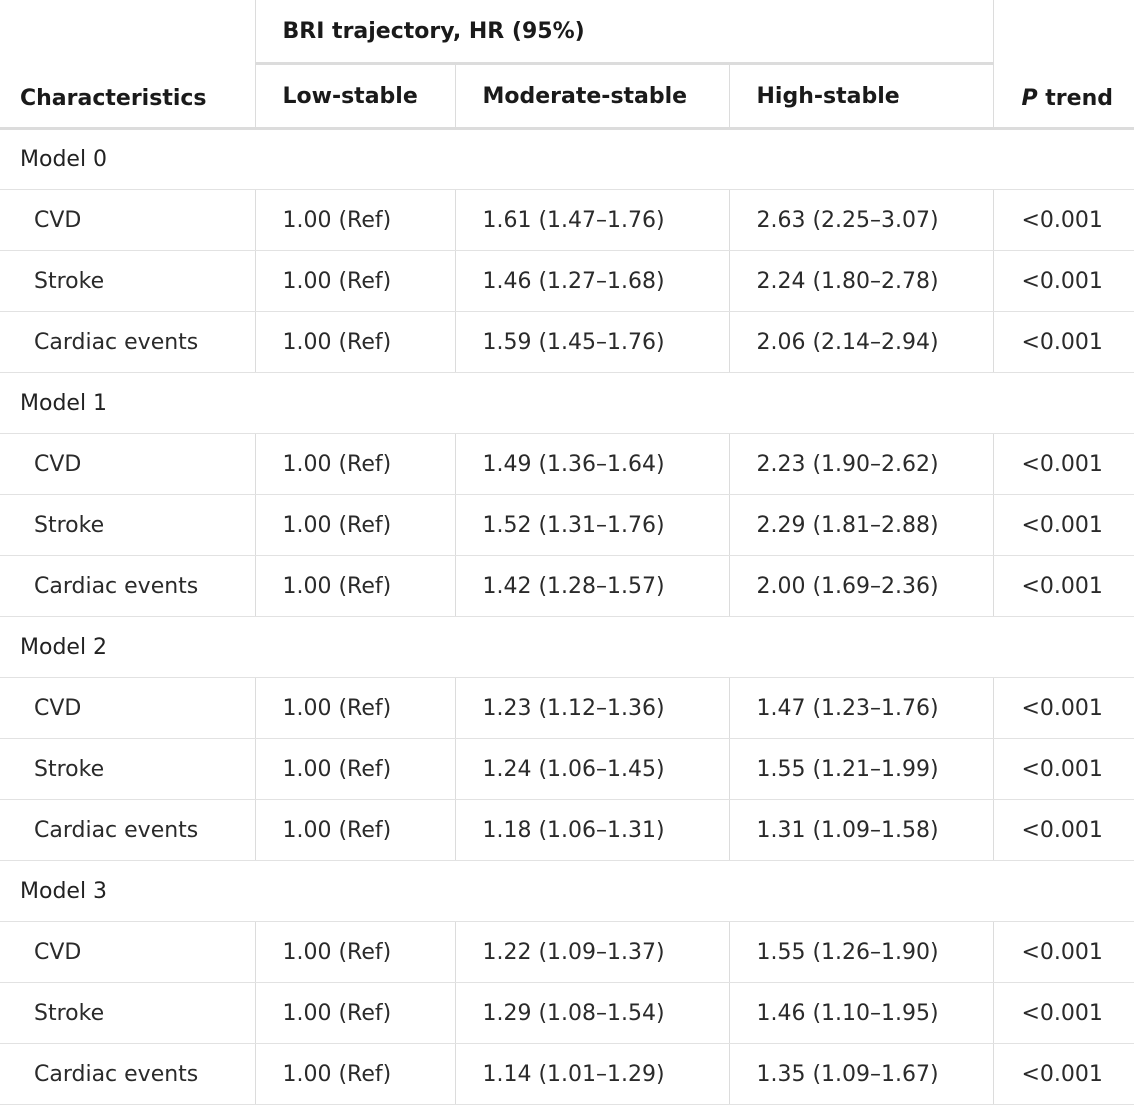 The image size is (1134, 1112). I want to click on model-group-row: Model 2, so click(567, 647).